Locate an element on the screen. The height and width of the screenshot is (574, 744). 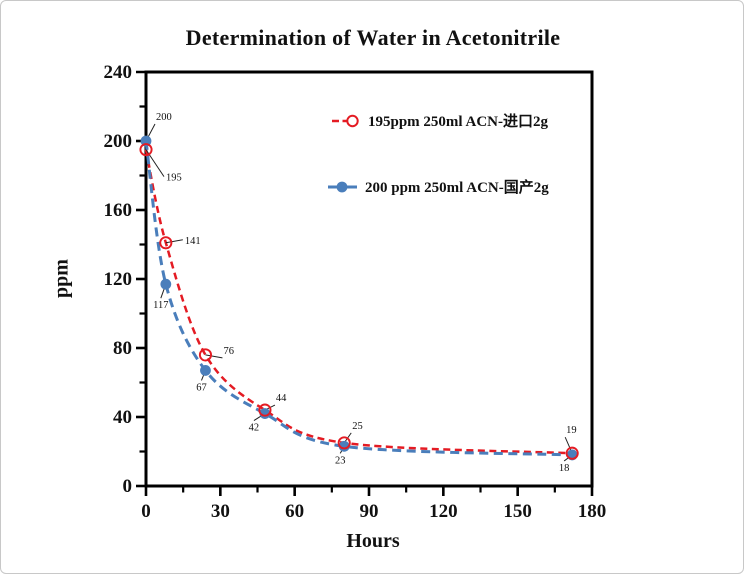
y-tick-label: 80 is located at coordinates (122, 348).